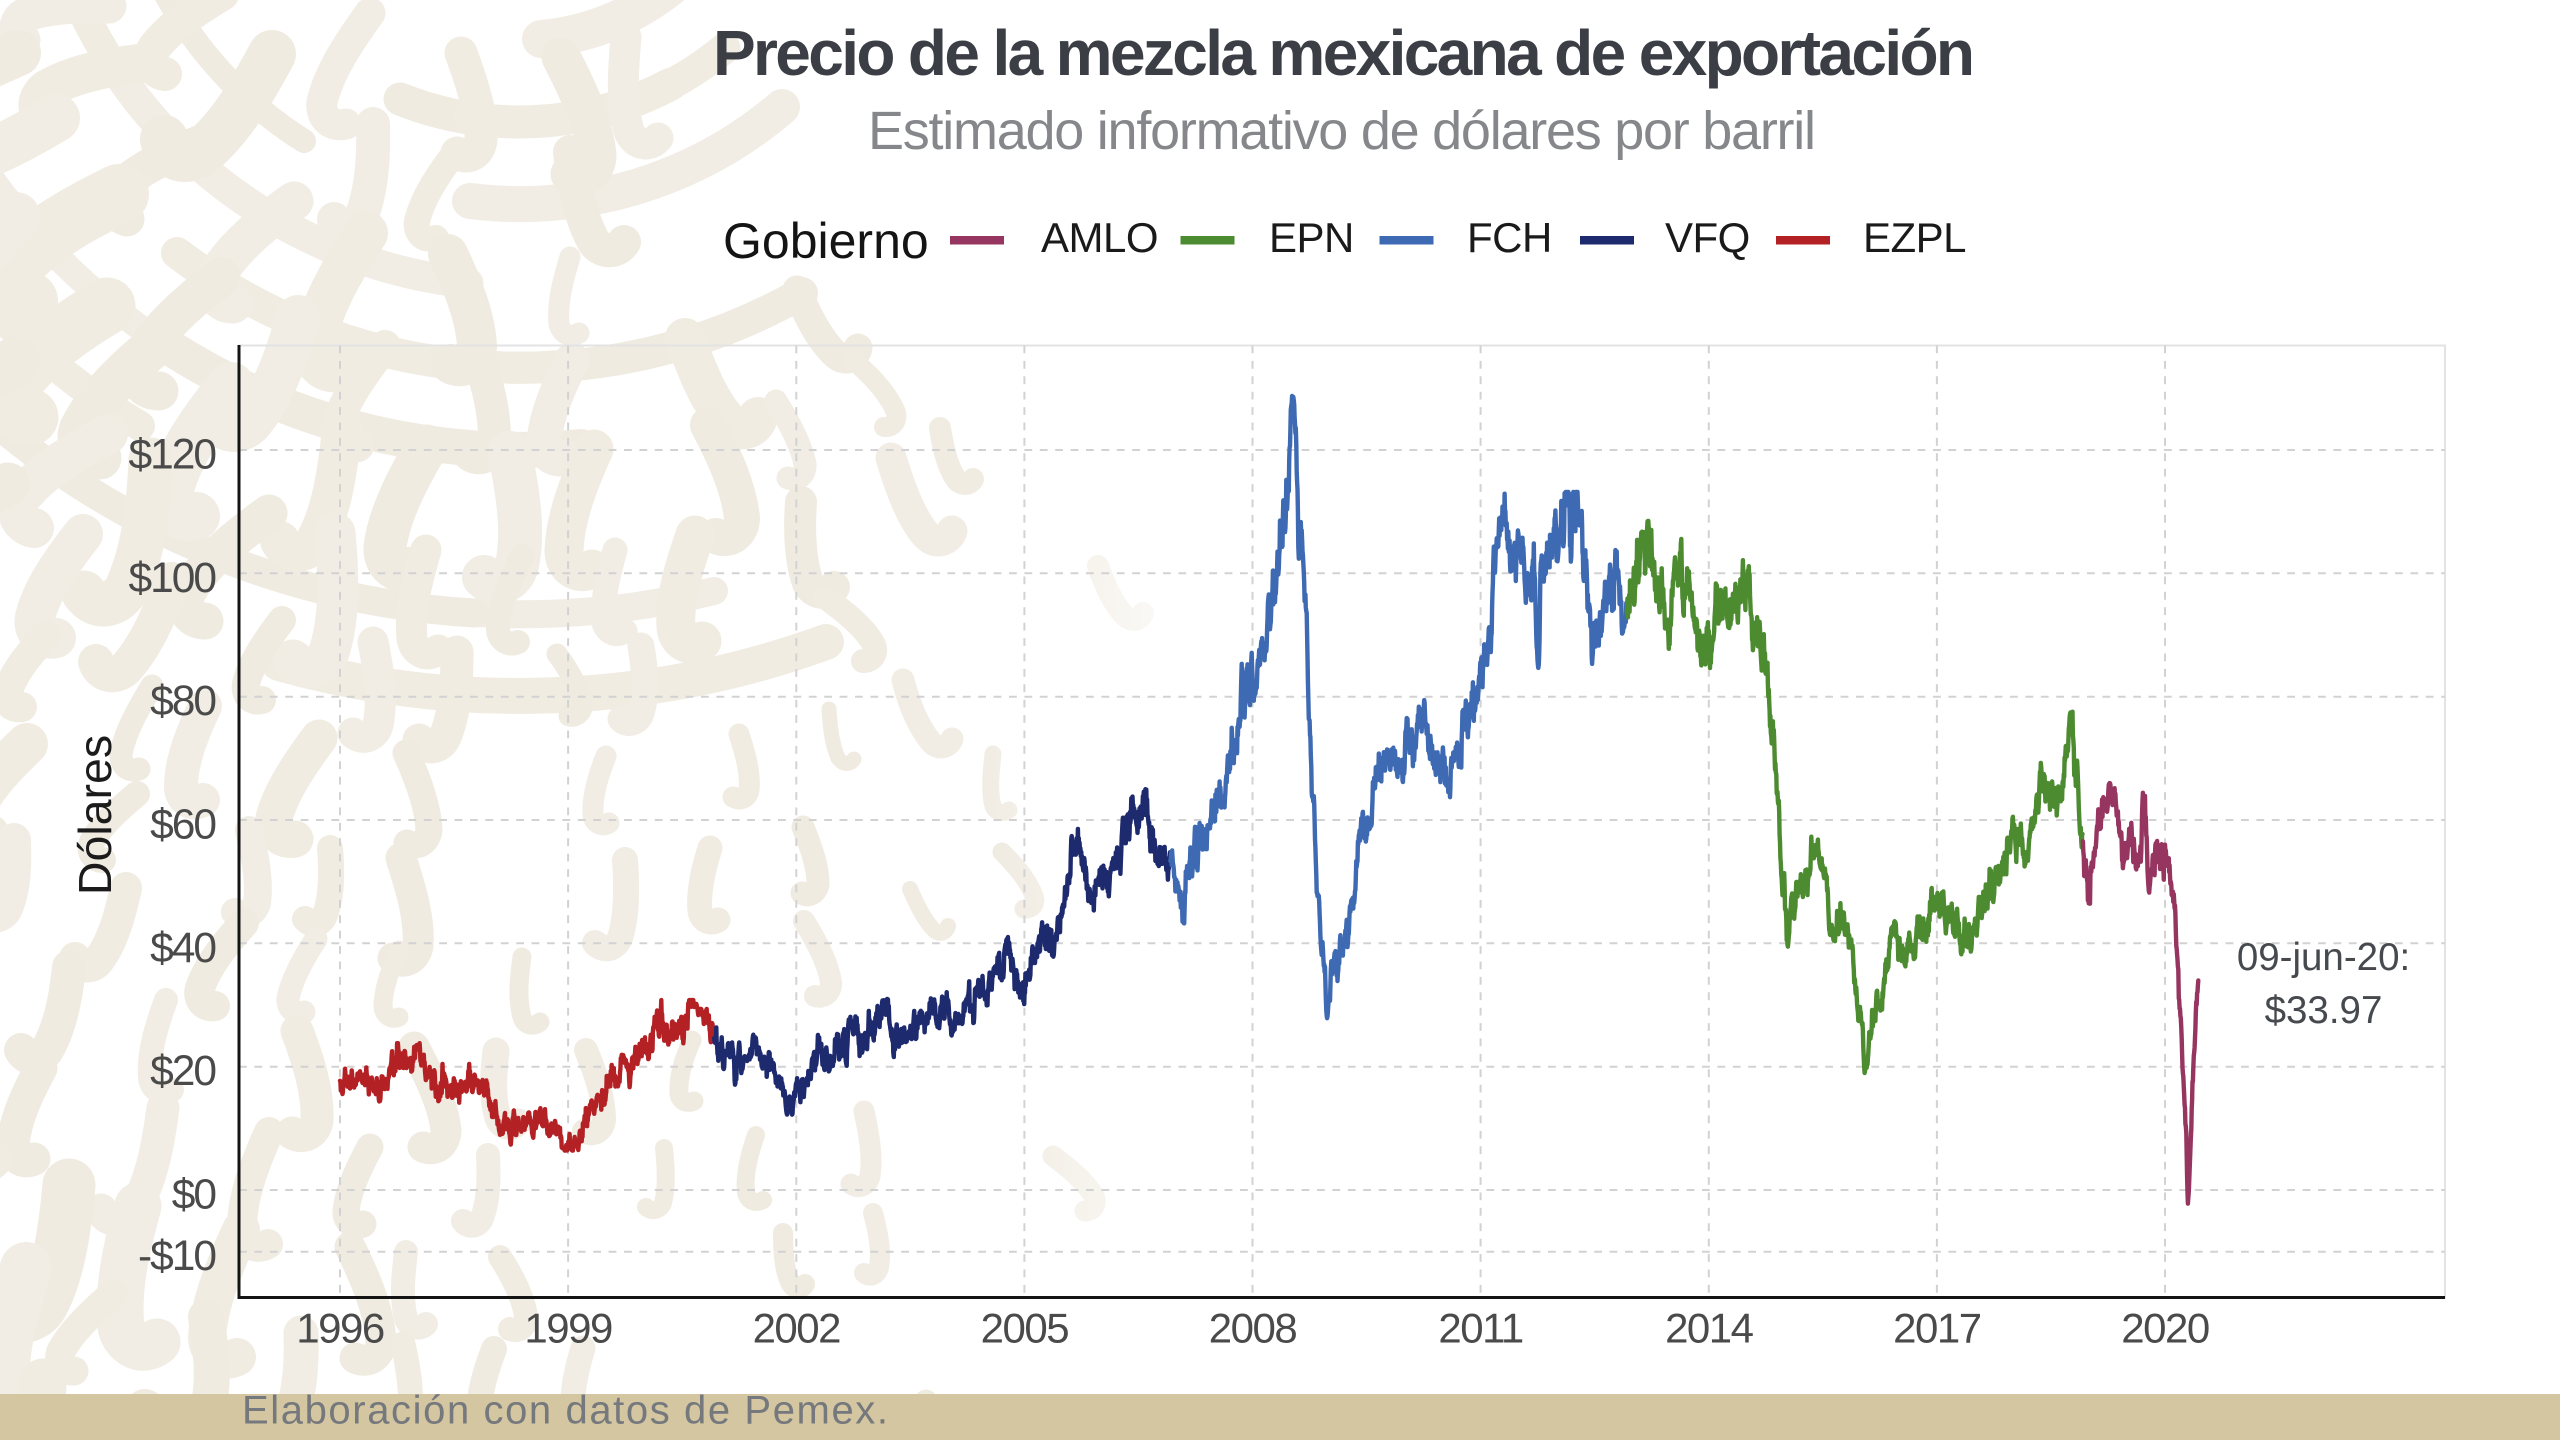  Describe the element at coordinates (1253, 1328) in the screenshot. I see `svg-text: 2008` at that location.